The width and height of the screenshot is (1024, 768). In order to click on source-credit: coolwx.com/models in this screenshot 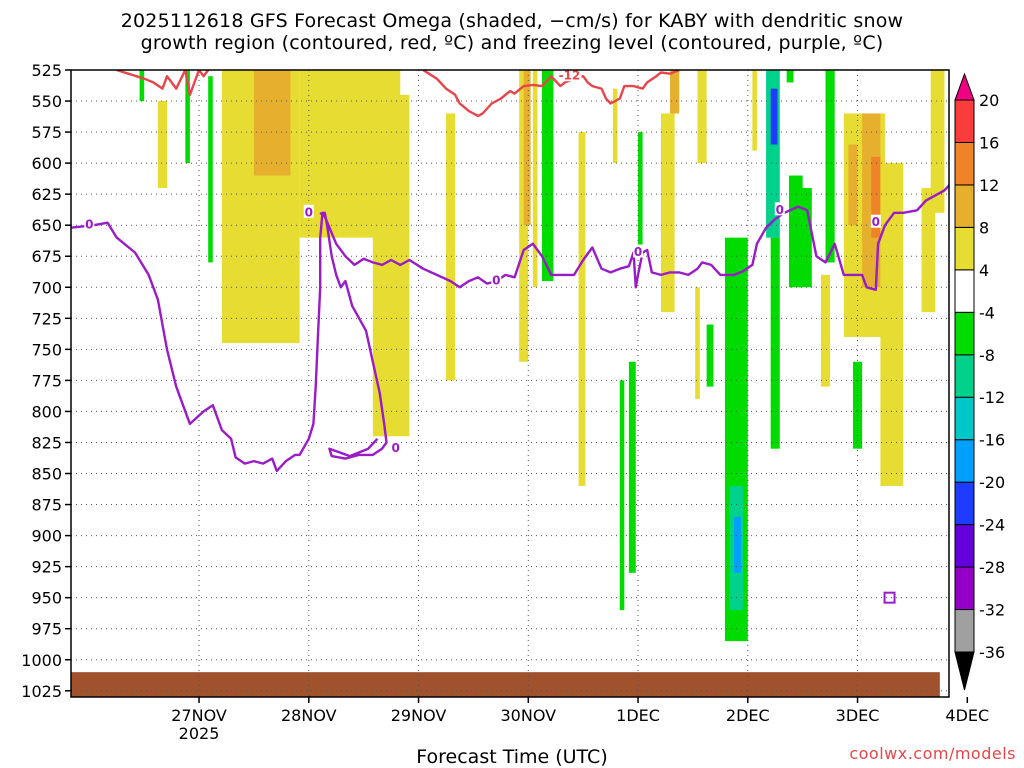, I will do `click(932, 753)`.